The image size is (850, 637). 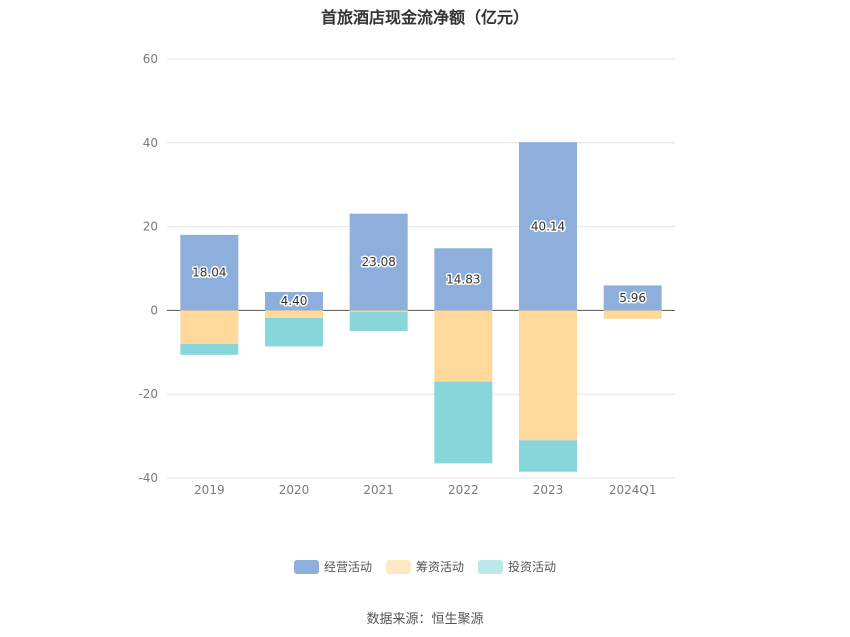 I want to click on x-tick-label: 2020, so click(x=294, y=490).